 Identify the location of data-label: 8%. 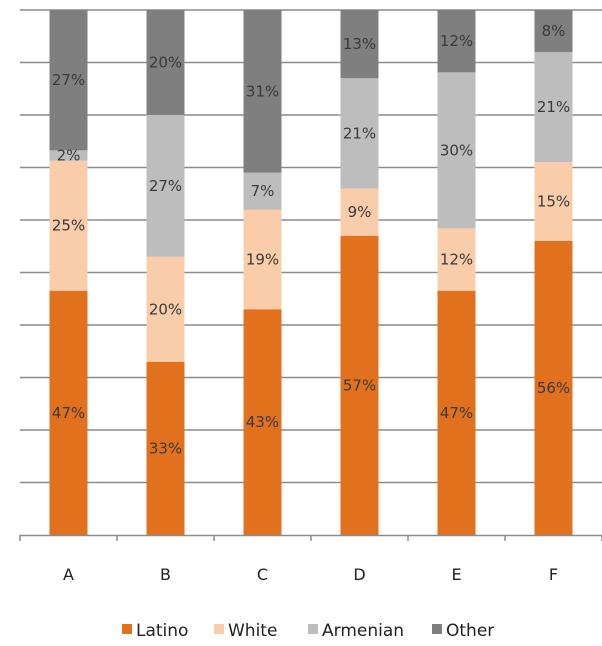
(554, 31).